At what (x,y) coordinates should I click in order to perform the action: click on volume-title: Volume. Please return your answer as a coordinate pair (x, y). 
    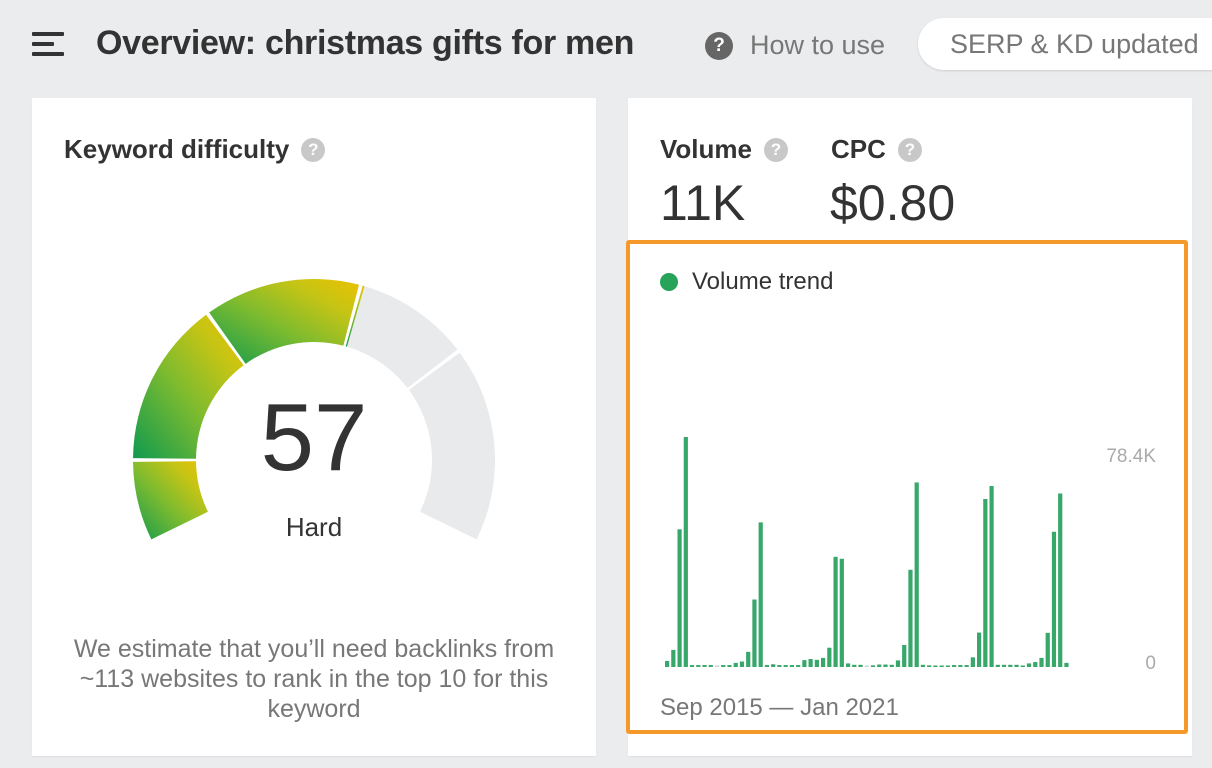
    Looking at the image, I should click on (706, 149).